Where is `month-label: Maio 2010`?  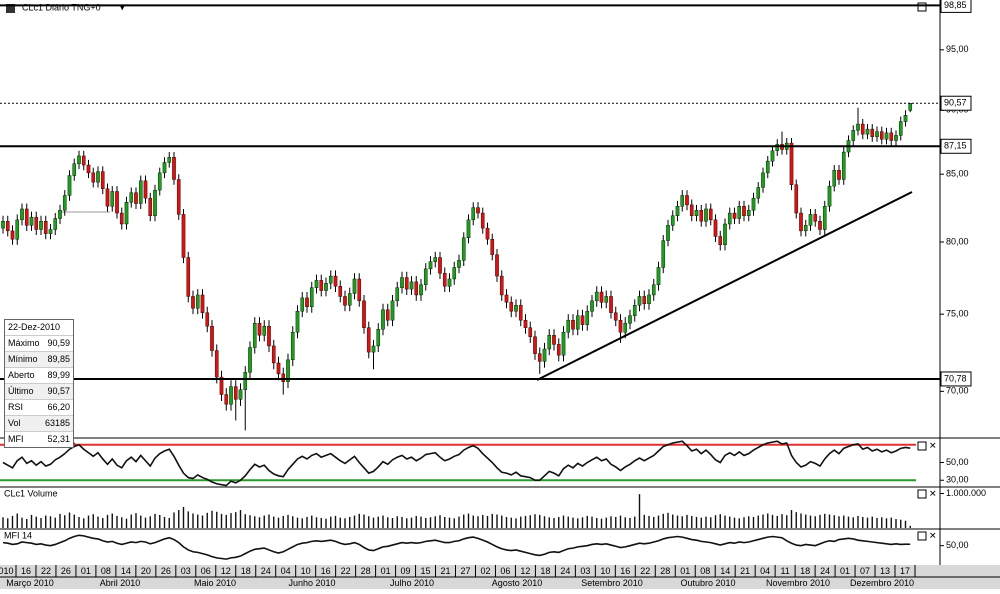
month-label: Maio 2010 is located at coordinates (215, 583).